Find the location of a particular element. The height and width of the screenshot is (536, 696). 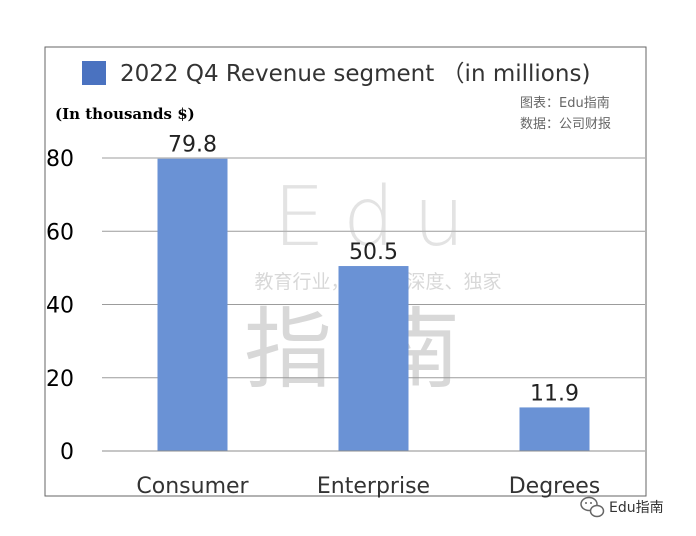

x-tick-label: Consumer is located at coordinates (192, 486).